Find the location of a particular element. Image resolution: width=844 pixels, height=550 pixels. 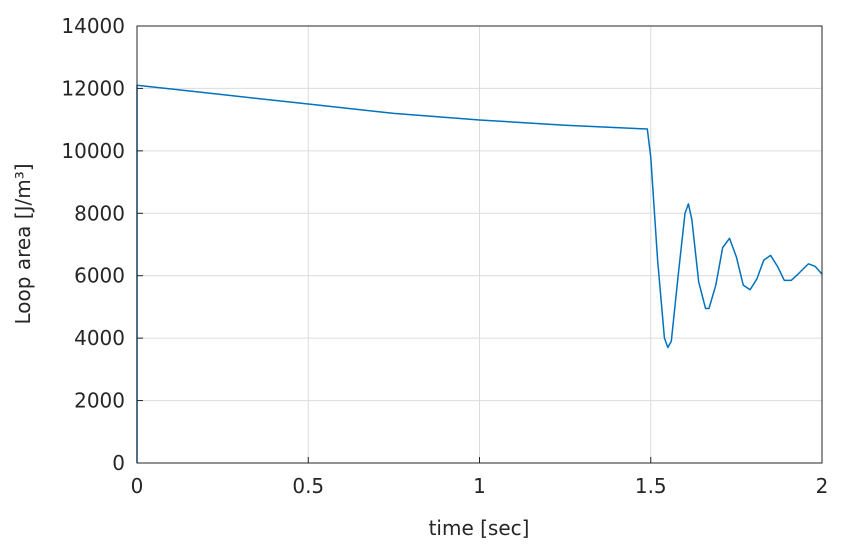

y-tick-label: 14000 is located at coordinates (93, 26).